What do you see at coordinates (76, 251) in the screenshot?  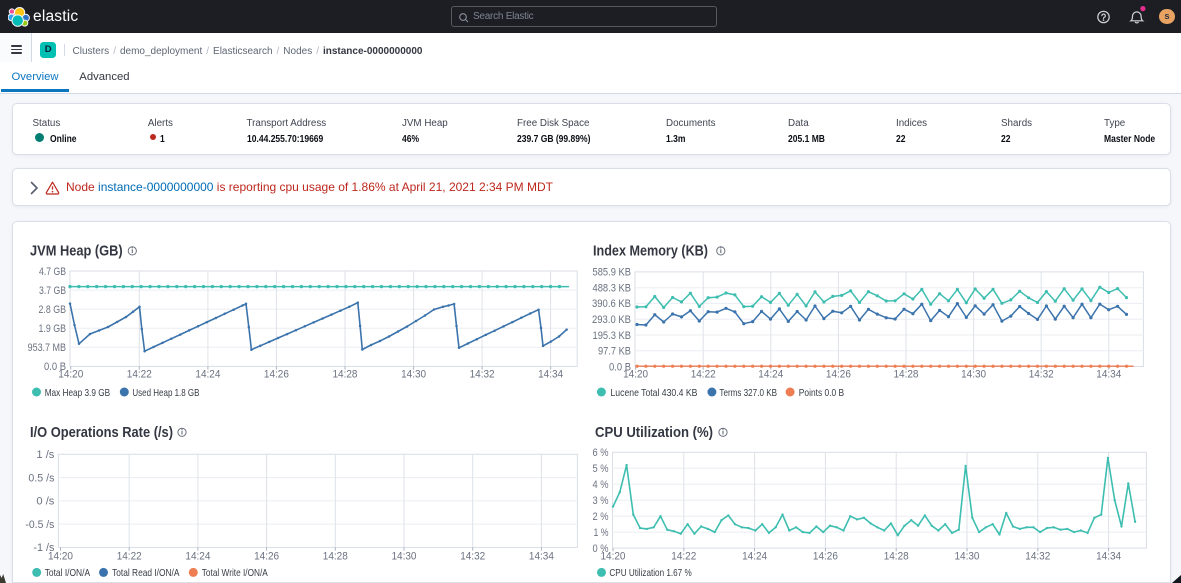 I see `svg-text: JVM Heap (GB)` at bounding box center [76, 251].